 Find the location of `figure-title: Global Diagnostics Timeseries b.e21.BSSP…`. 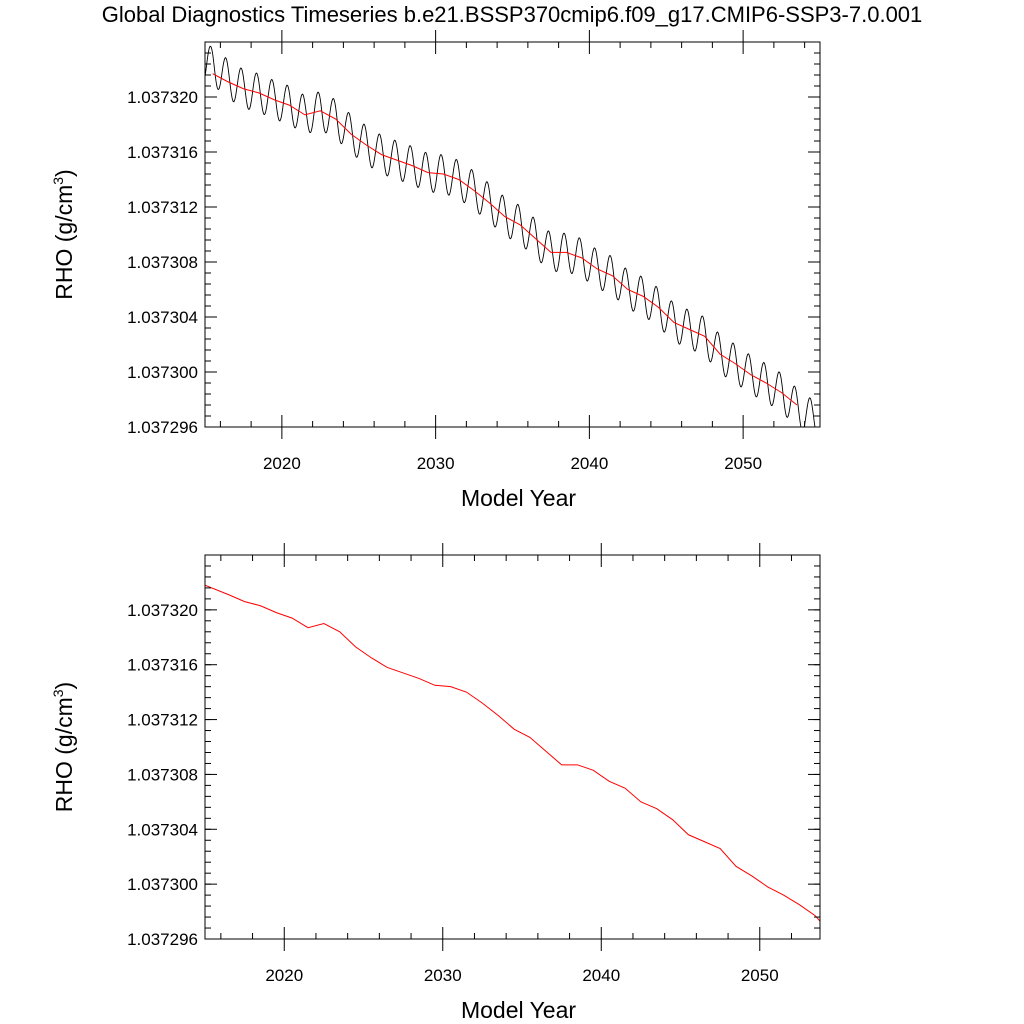

figure-title: Global Diagnostics Timeseries b.e21.BSSP… is located at coordinates (512, 14).